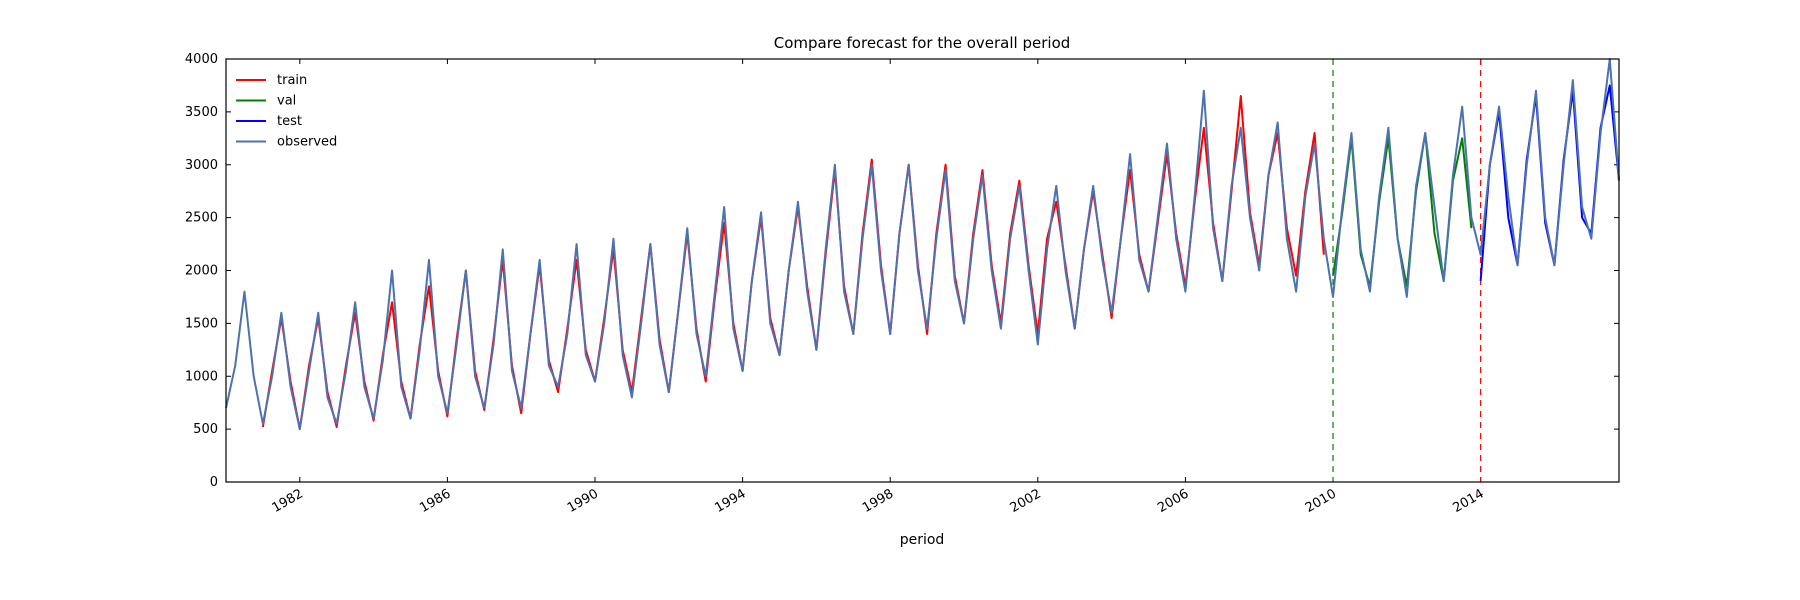 The height and width of the screenshot is (600, 1800). What do you see at coordinates (307, 142) in the screenshot?
I see `legend-label: observed` at bounding box center [307, 142].